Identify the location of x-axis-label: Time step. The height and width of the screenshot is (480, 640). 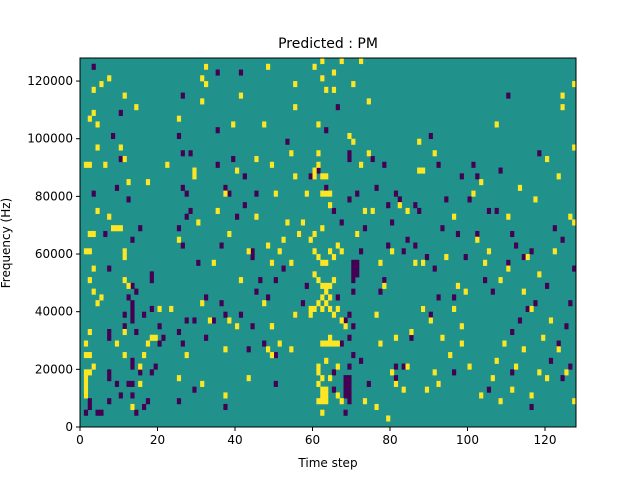
(327, 463).